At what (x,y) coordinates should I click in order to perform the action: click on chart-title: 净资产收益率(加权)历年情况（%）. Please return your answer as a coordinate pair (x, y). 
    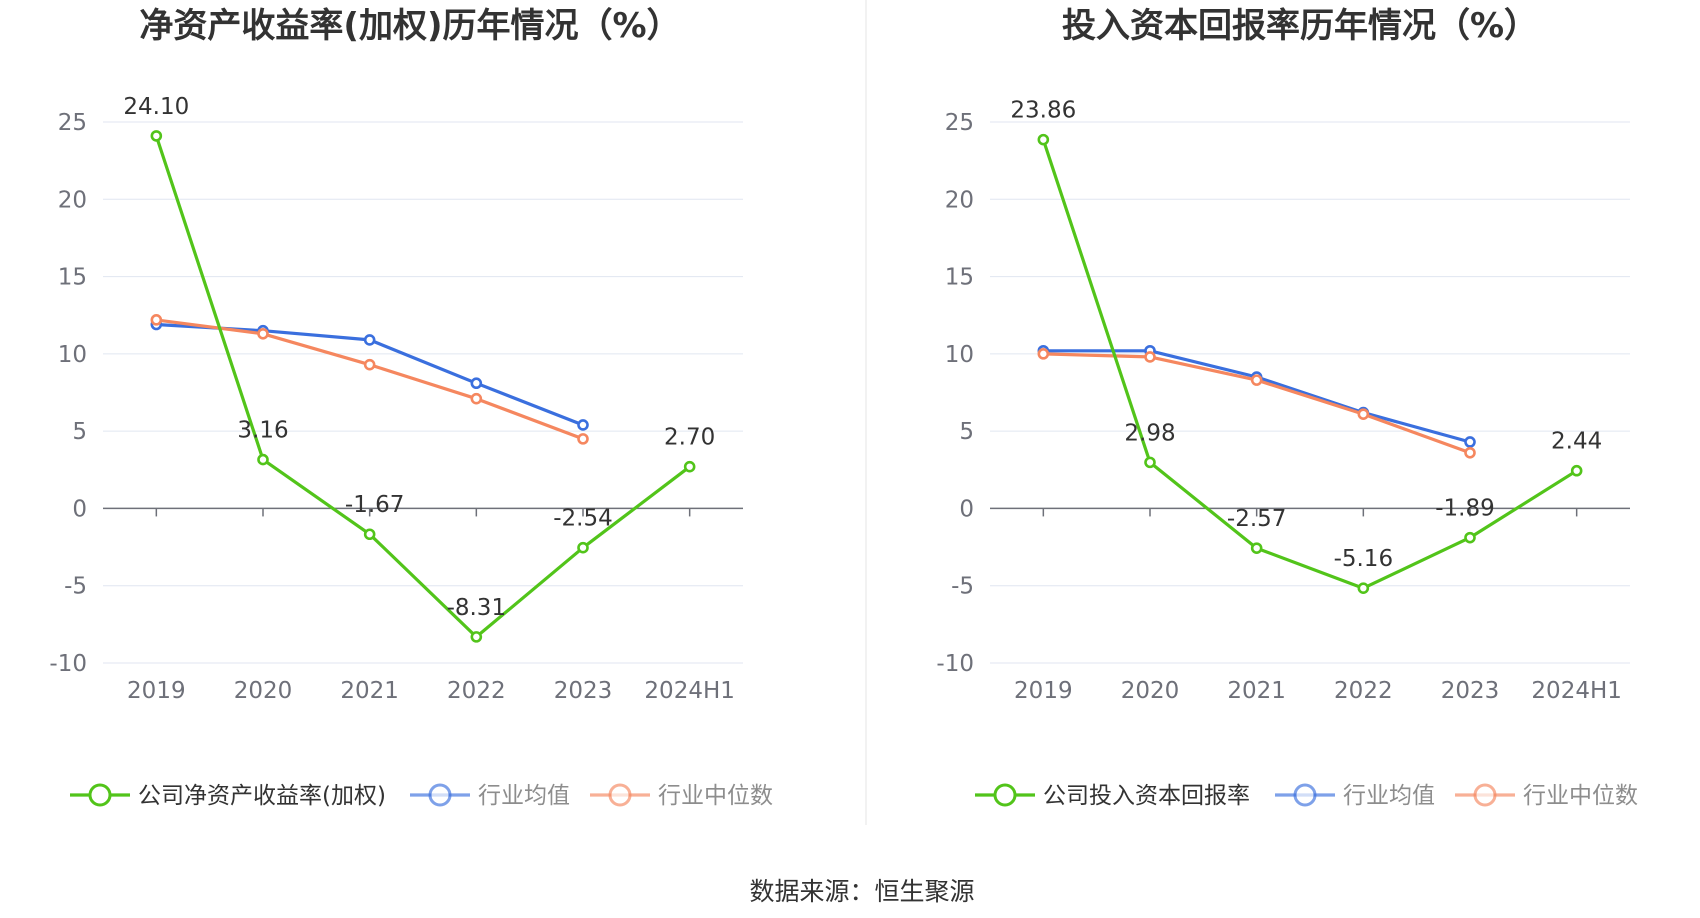
    Looking at the image, I should click on (409, 26).